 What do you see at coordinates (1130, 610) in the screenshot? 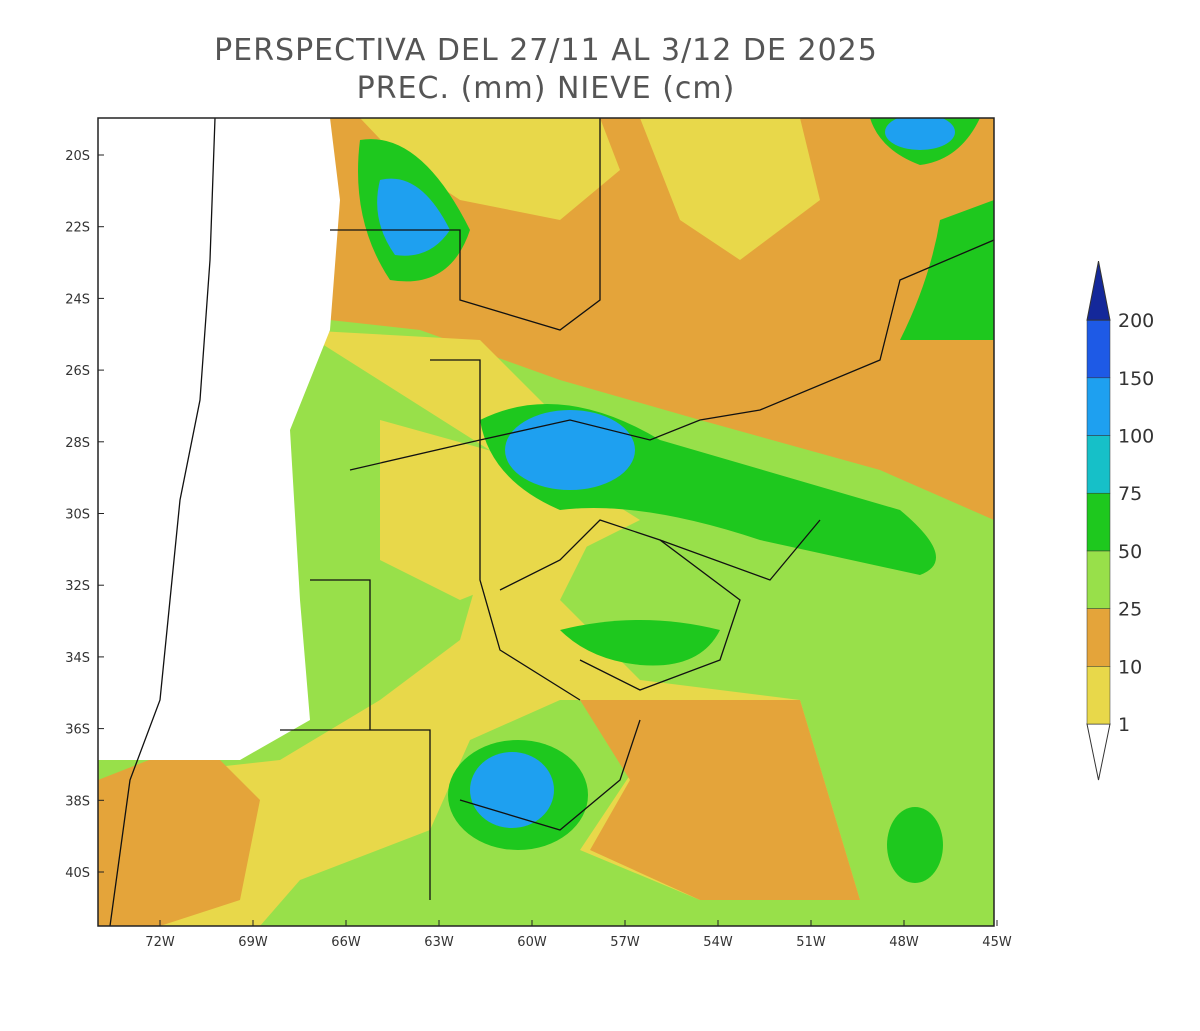
I see `legend-level: 25` at bounding box center [1130, 610].